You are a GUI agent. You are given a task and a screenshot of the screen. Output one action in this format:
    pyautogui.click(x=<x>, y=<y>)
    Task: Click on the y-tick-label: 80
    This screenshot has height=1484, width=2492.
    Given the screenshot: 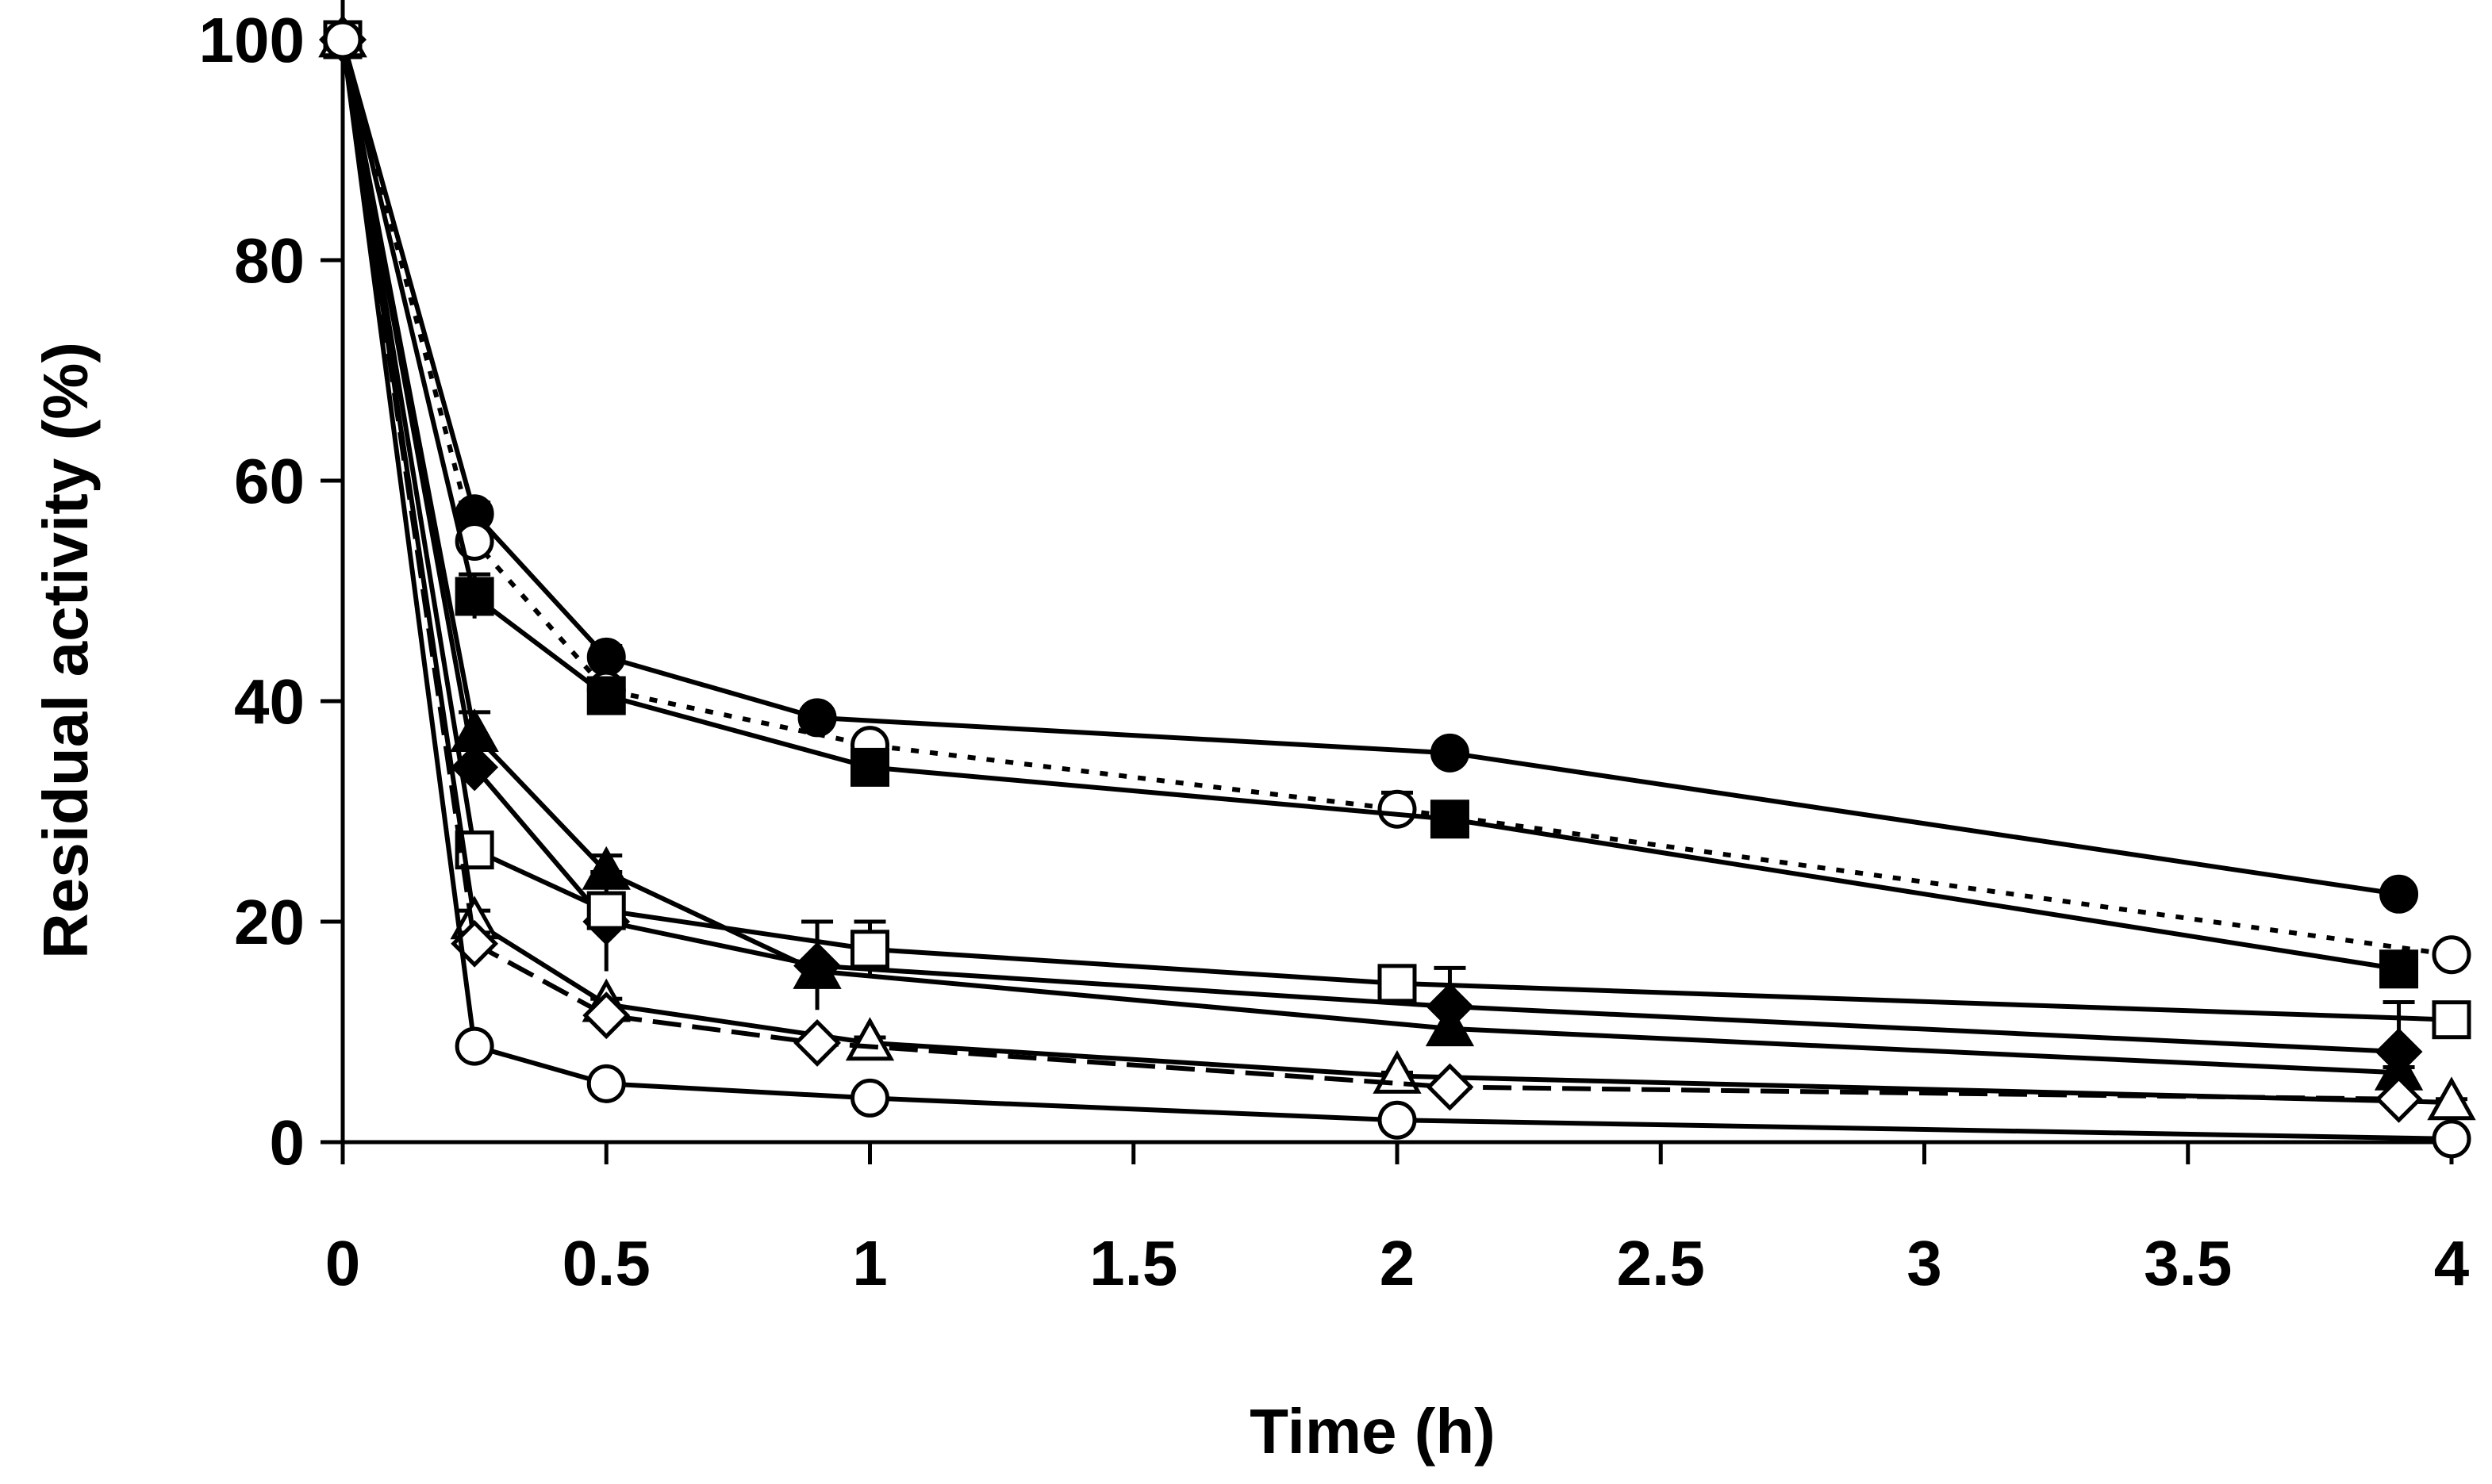 What is the action you would take?
    pyautogui.click(x=269, y=260)
    